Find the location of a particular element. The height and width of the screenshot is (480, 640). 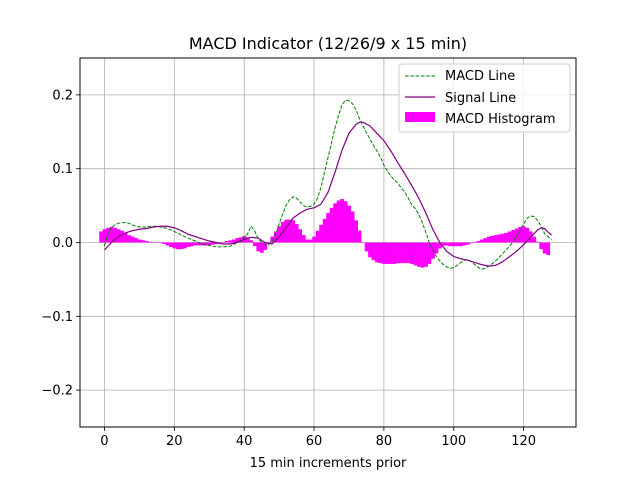

chart-title: MACD Indicator (12/26/9 x 15 min) is located at coordinates (328, 43).